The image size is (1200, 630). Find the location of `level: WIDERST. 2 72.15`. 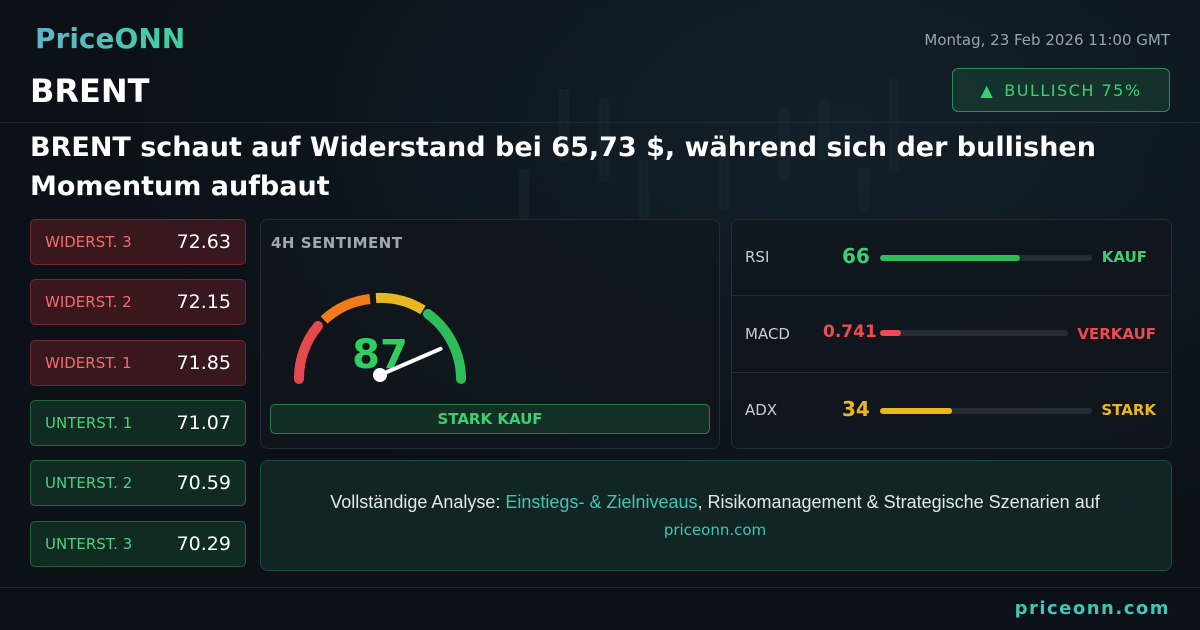

level: WIDERST. 2 72.15 is located at coordinates (138, 302).